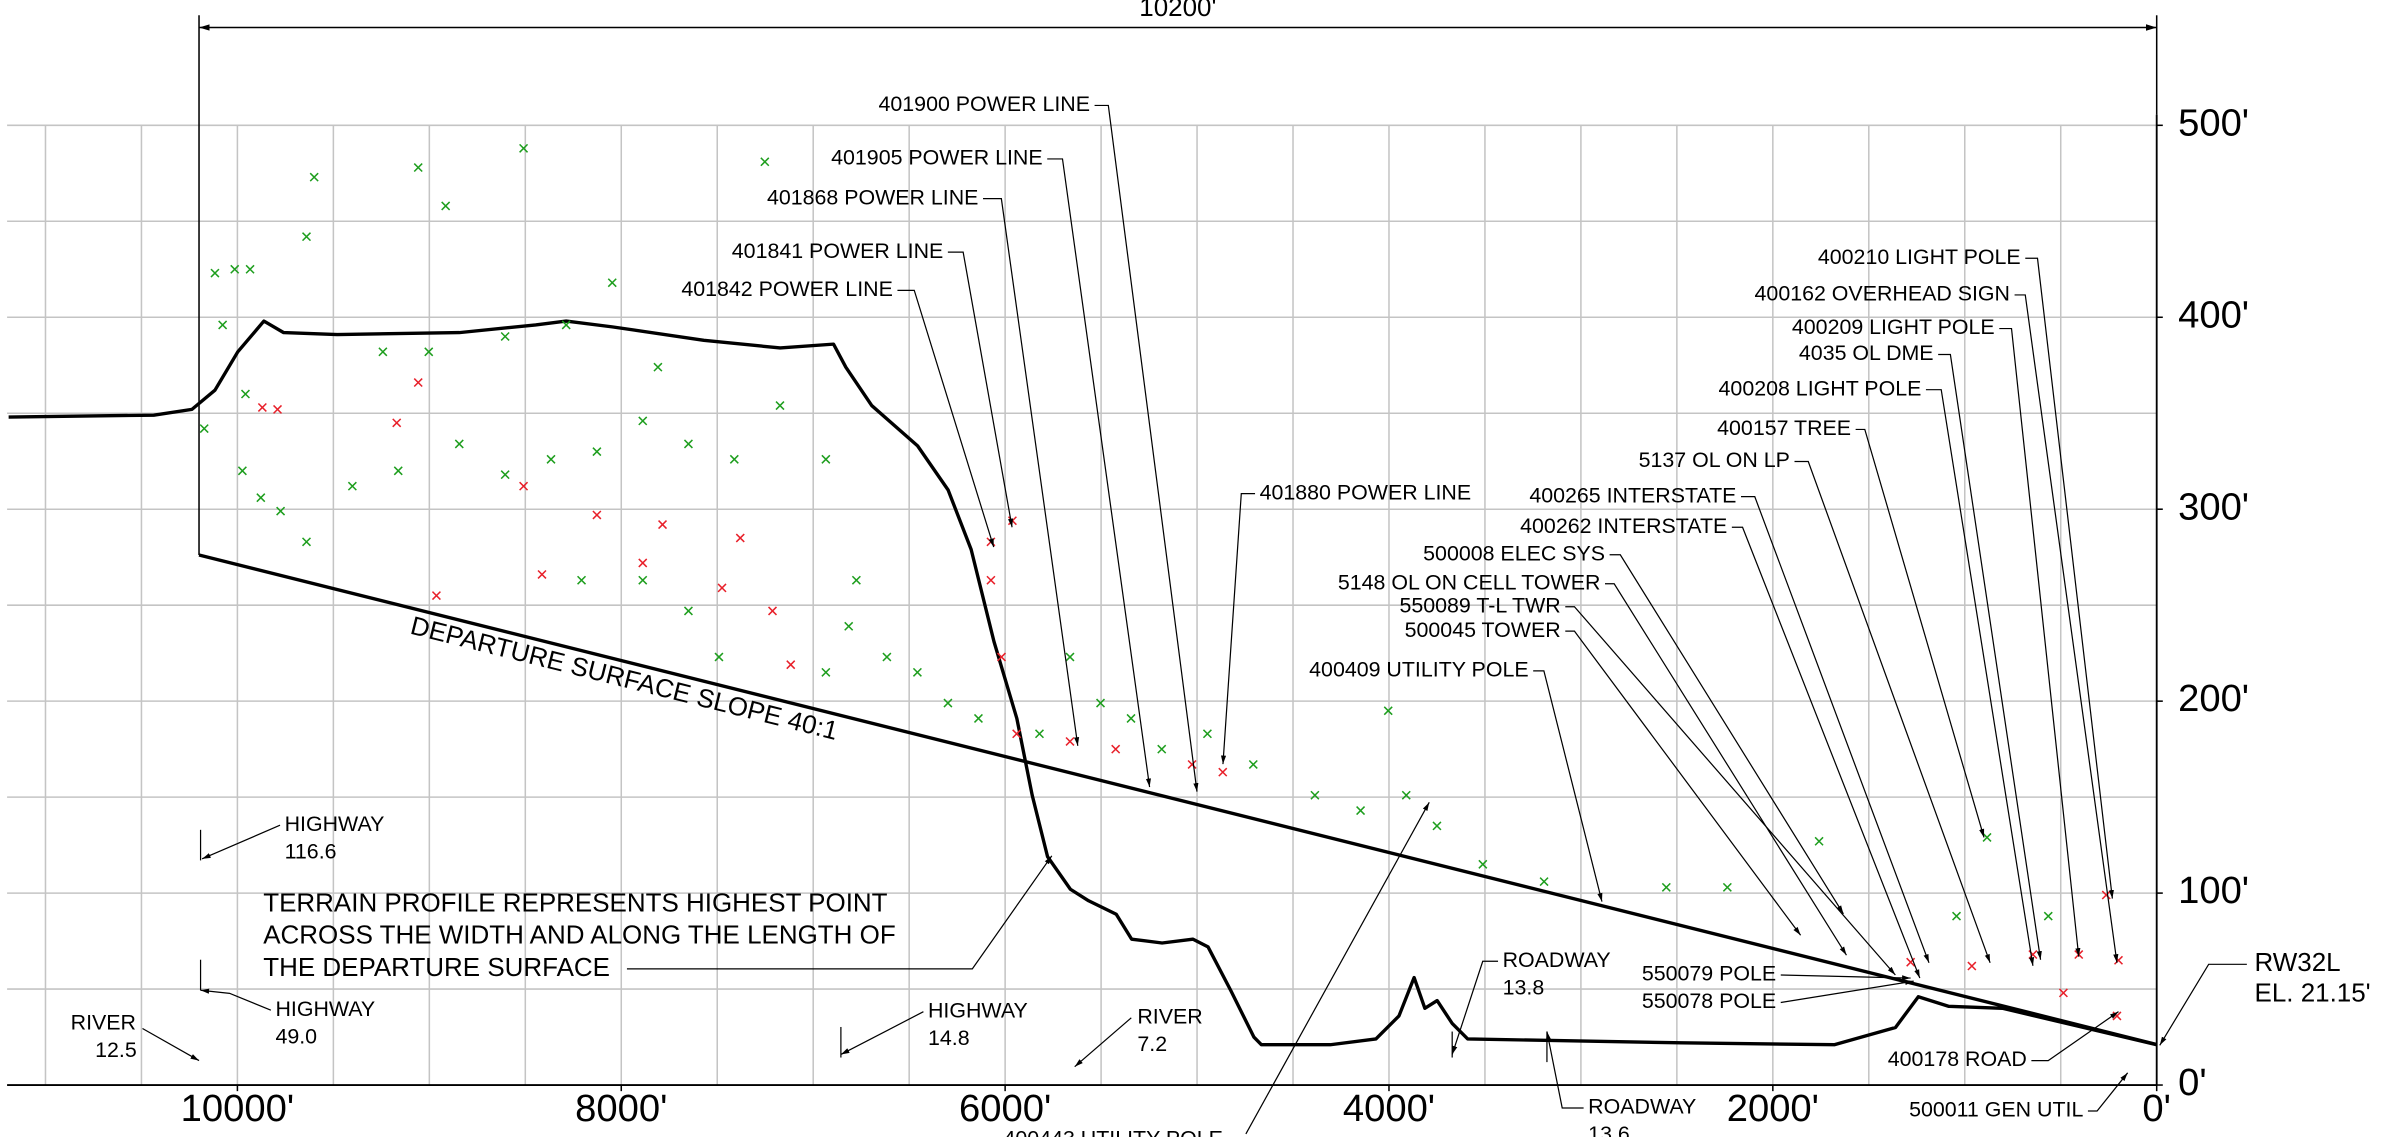 This screenshot has width=2397, height=1137. Describe the element at coordinates (624, 678) in the screenshot. I see `surface-label: DEPARTURE SURFACE SLOPE 40:1` at that location.